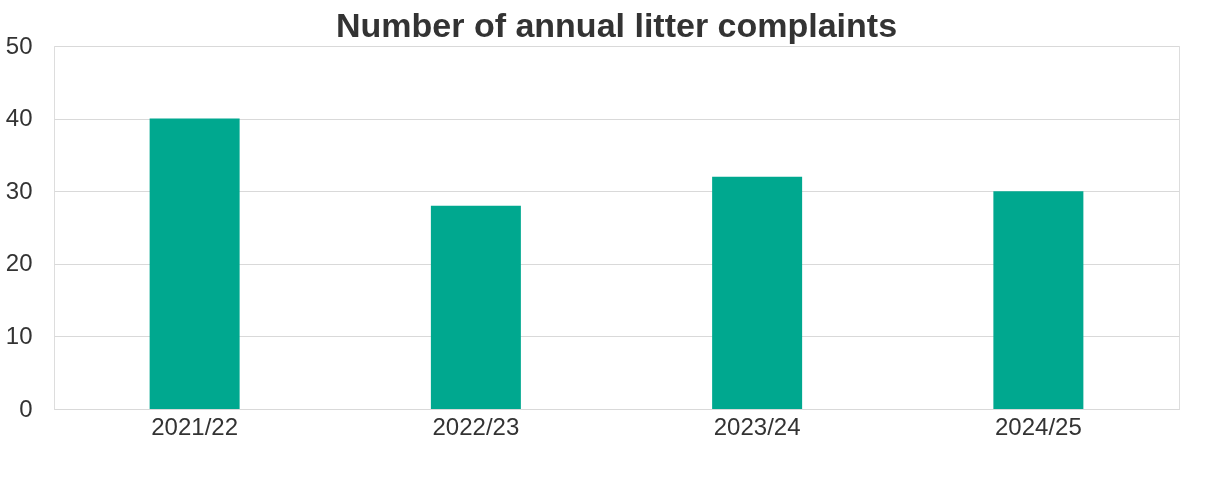  What do you see at coordinates (19, 190) in the screenshot?
I see `y-tick-label: 30` at bounding box center [19, 190].